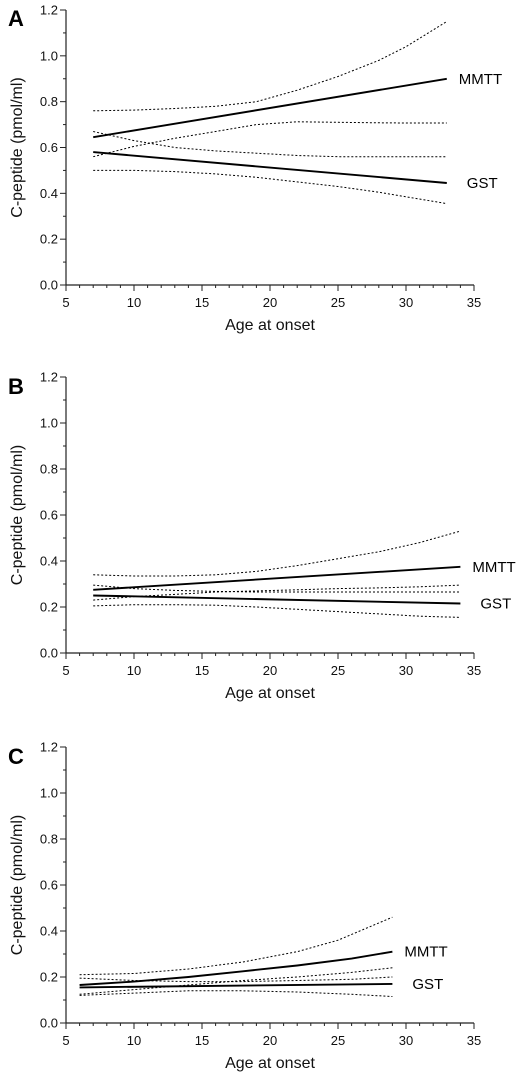  What do you see at coordinates (16, 386) in the screenshot?
I see `panel-letter: B` at bounding box center [16, 386].